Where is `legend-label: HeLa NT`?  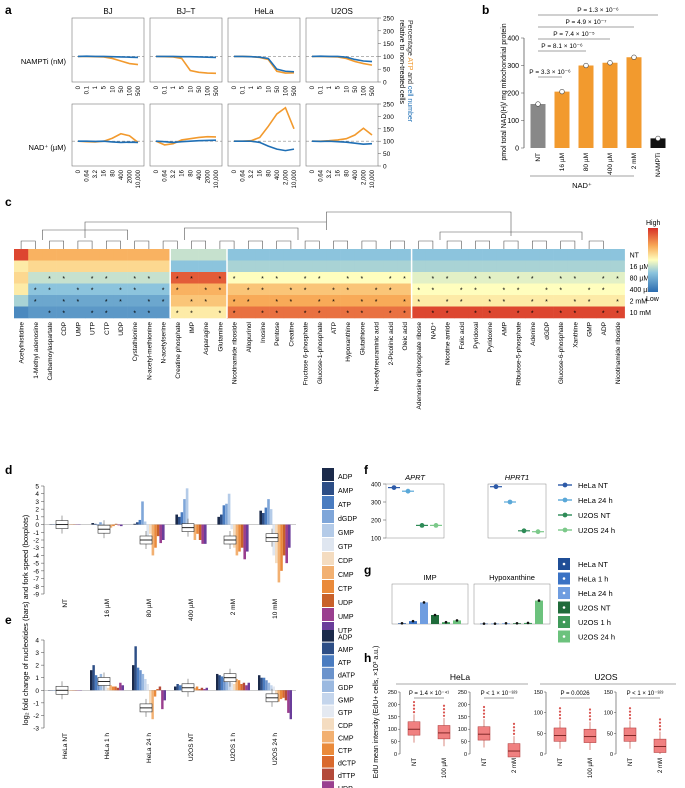
legend-label: HeLa NT is located at coordinates (593, 485).